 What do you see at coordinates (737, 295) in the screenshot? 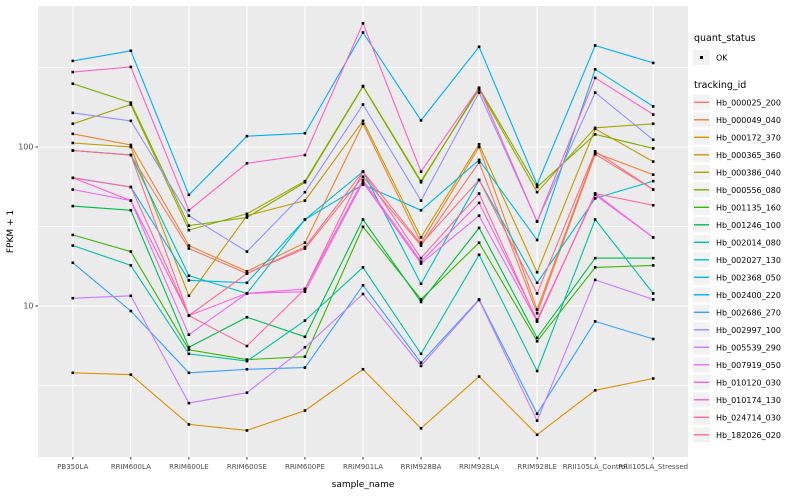
I see `legend-item-Hb_002400_220: Hb_002400_220` at bounding box center [737, 295].